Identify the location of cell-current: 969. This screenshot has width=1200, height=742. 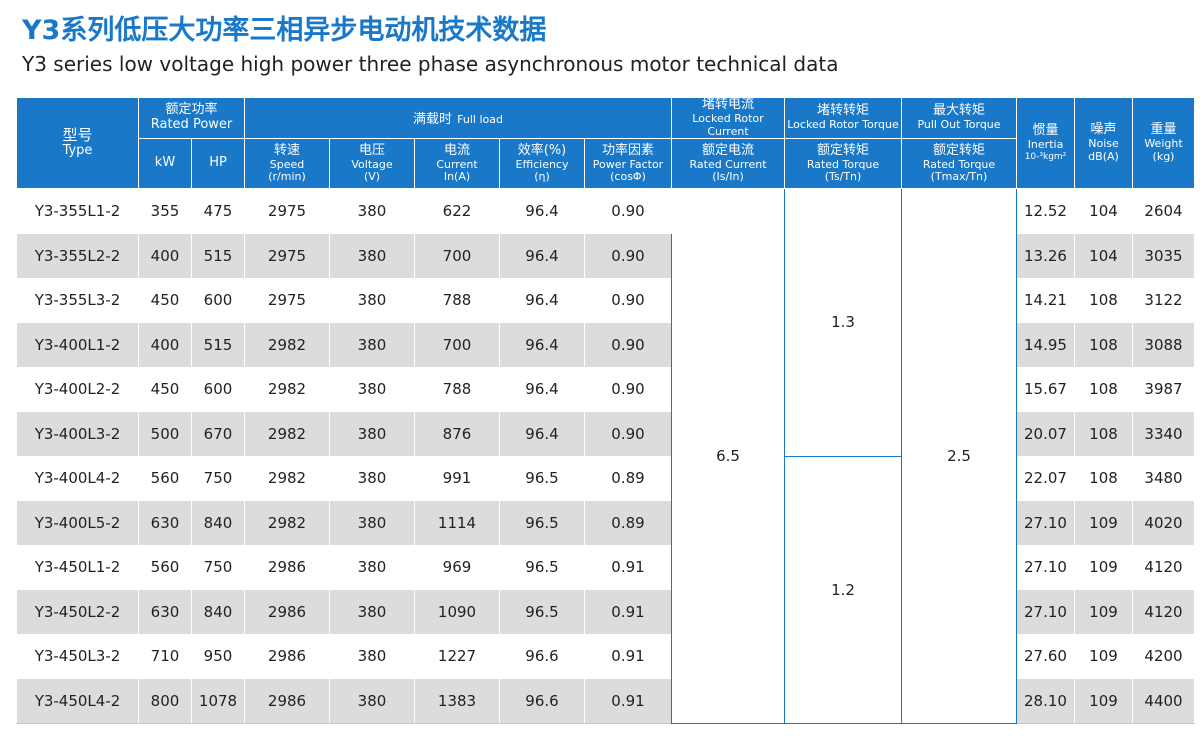
(457, 567).